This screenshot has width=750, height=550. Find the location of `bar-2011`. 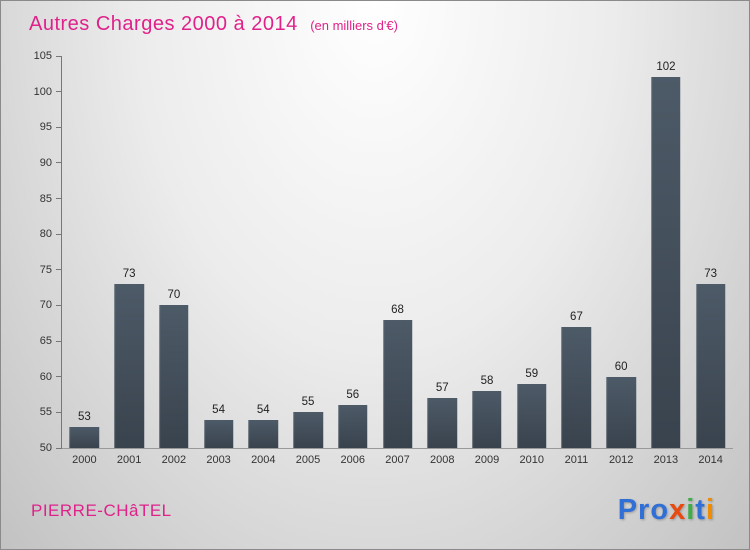

bar-2011 is located at coordinates (576, 387).